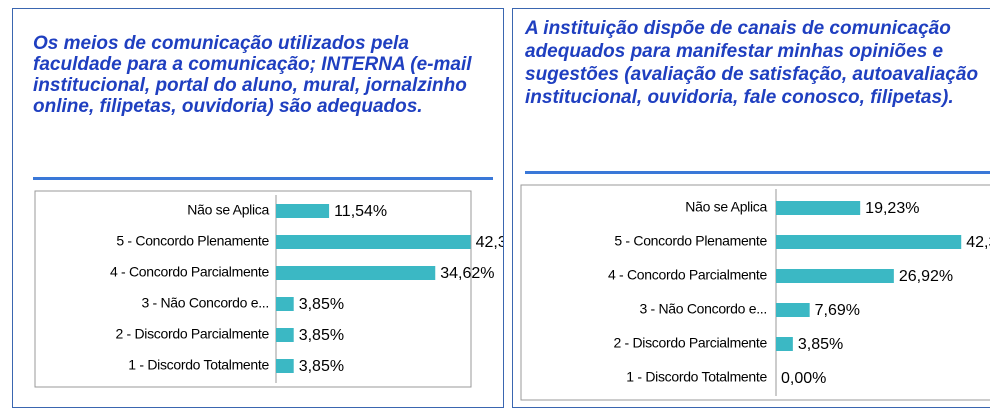 Image resolution: width=990 pixels, height=408 pixels. Describe the element at coordinates (803, 378) in the screenshot. I see `value-label: 0,00%` at that location.